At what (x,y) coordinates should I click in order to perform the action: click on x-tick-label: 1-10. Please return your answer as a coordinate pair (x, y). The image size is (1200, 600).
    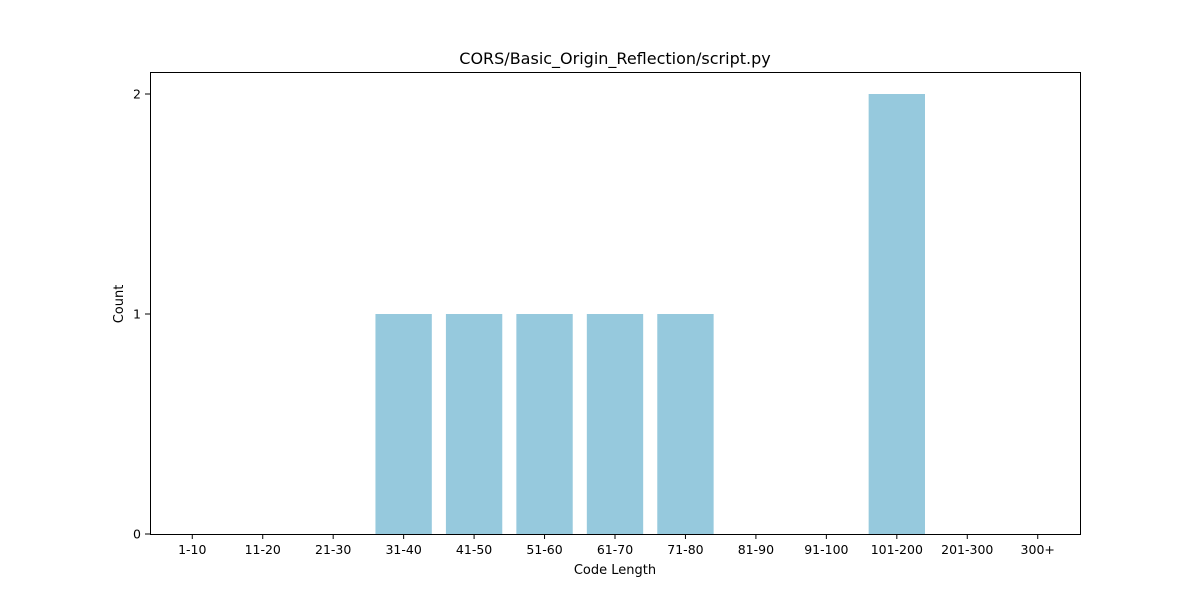
    Looking at the image, I should click on (192, 549).